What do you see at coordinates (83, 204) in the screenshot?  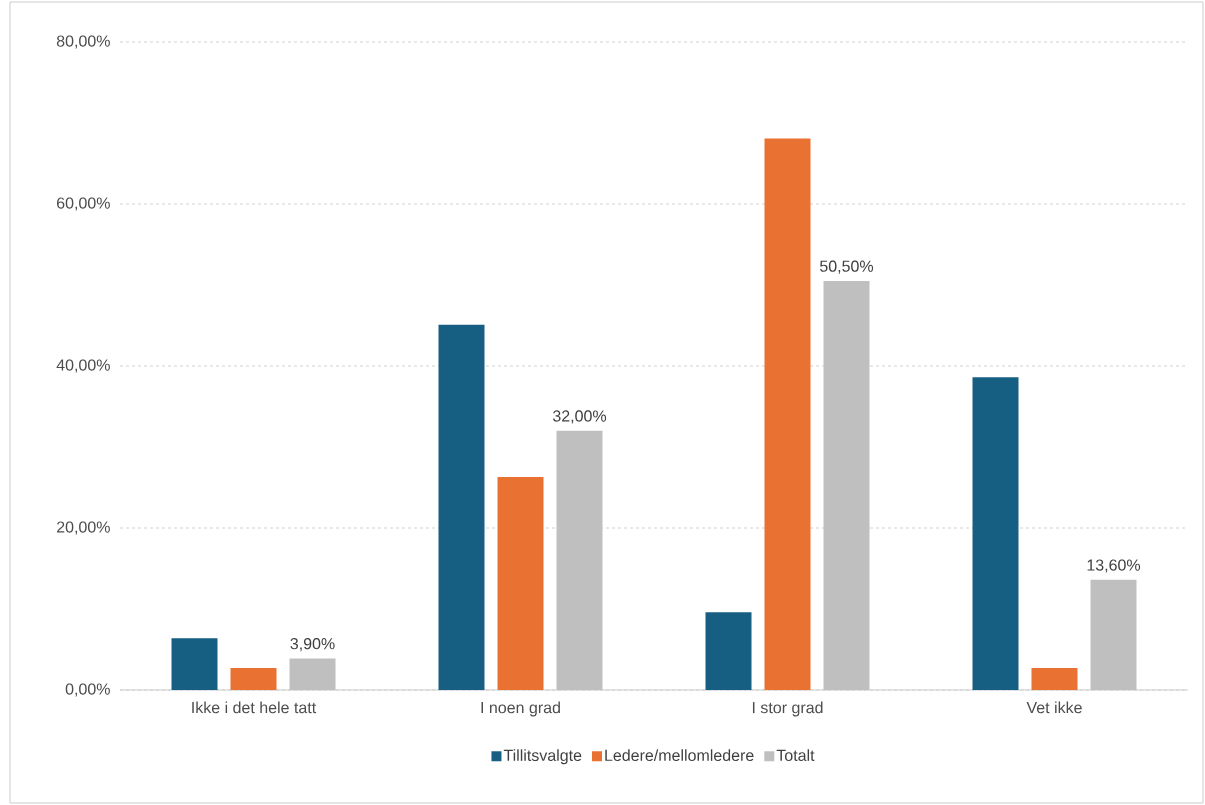 I see `y-tick-label: 60,00%` at bounding box center [83, 204].